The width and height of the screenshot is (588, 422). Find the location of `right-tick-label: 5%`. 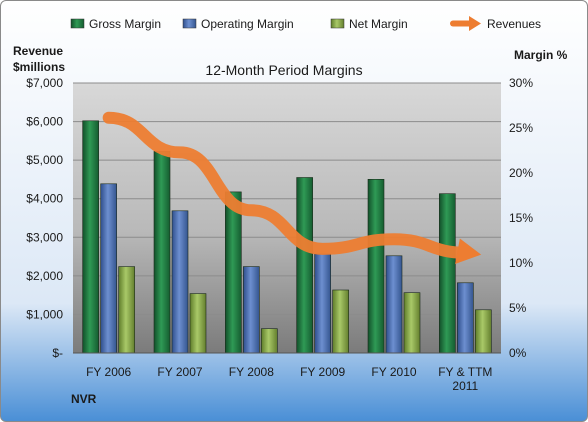

right-tick-label: 5% is located at coordinates (518, 308).